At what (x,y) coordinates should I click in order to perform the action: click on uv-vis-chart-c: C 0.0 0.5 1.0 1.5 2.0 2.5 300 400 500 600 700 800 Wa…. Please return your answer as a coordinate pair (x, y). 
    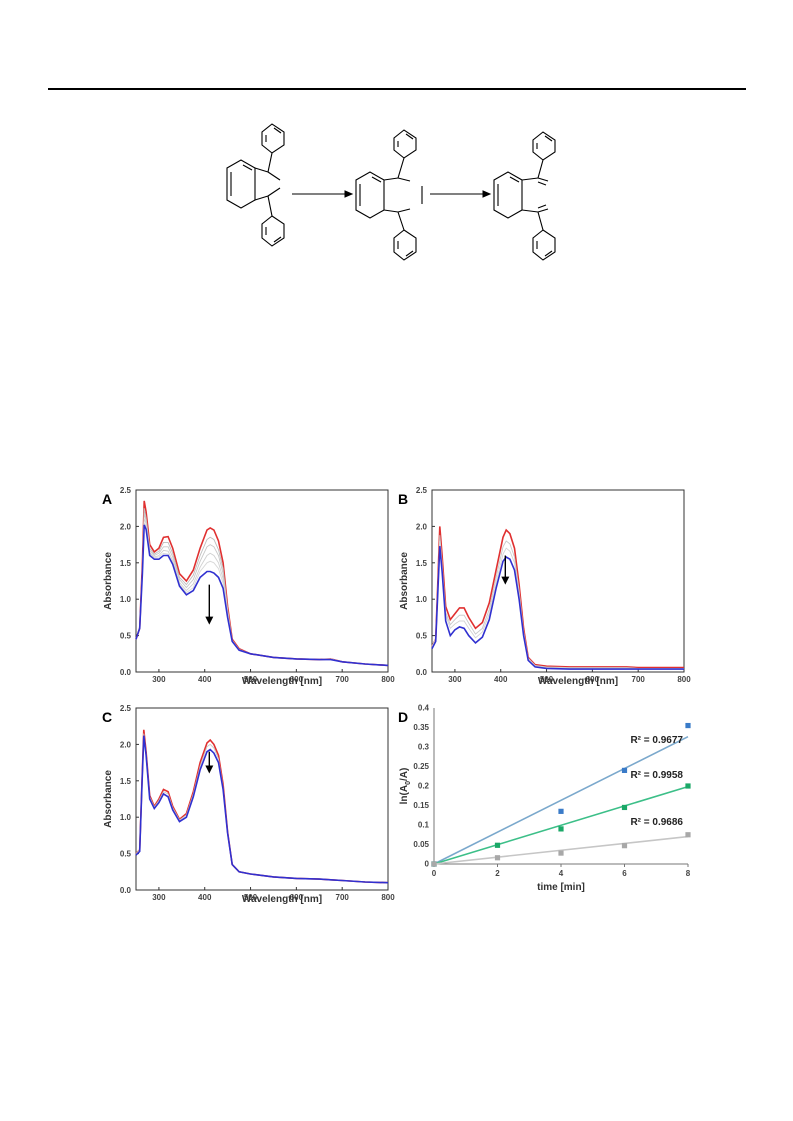
    Looking at the image, I should click on (248, 804).